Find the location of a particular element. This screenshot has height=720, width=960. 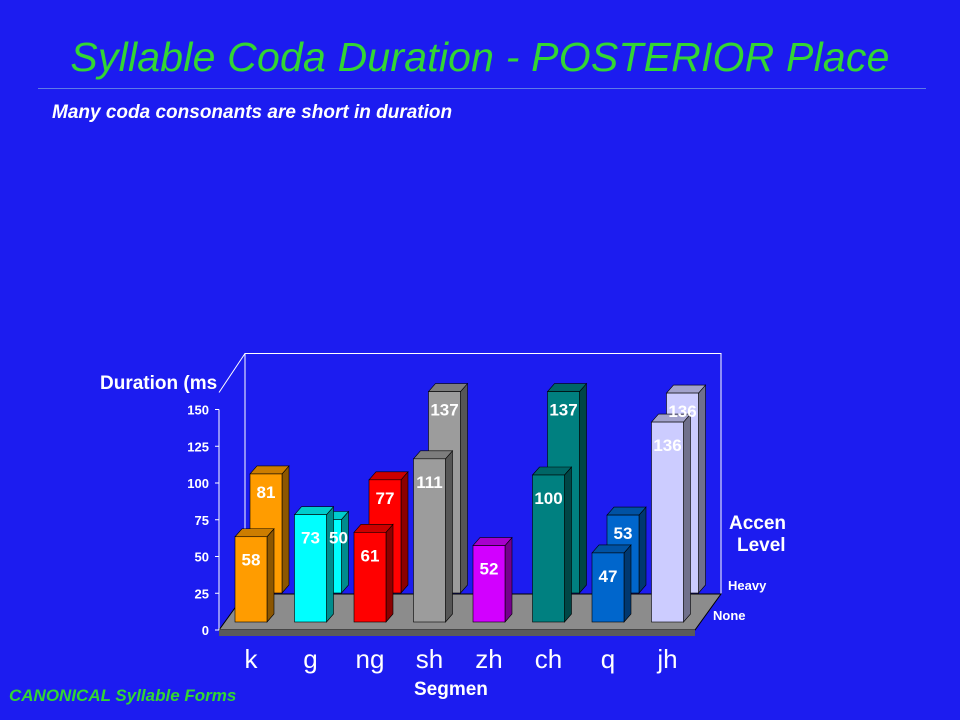

y-tick-label: 75 is located at coordinates (202, 520).